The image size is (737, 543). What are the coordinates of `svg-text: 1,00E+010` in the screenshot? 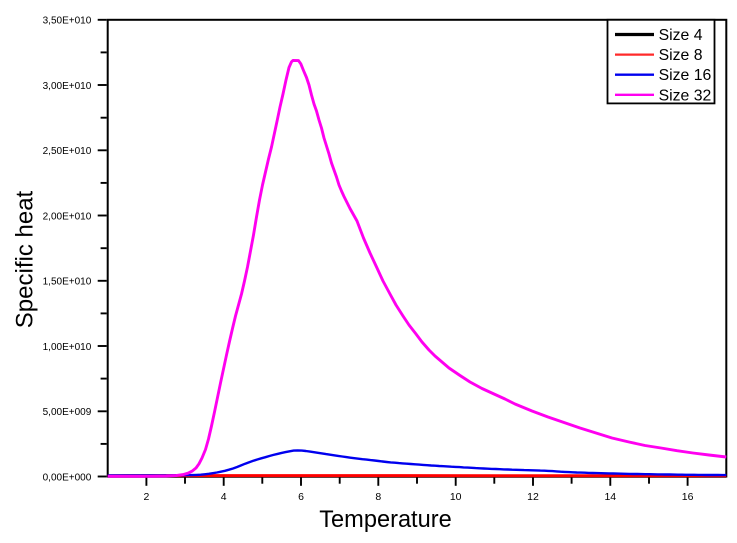 It's located at (67, 347).